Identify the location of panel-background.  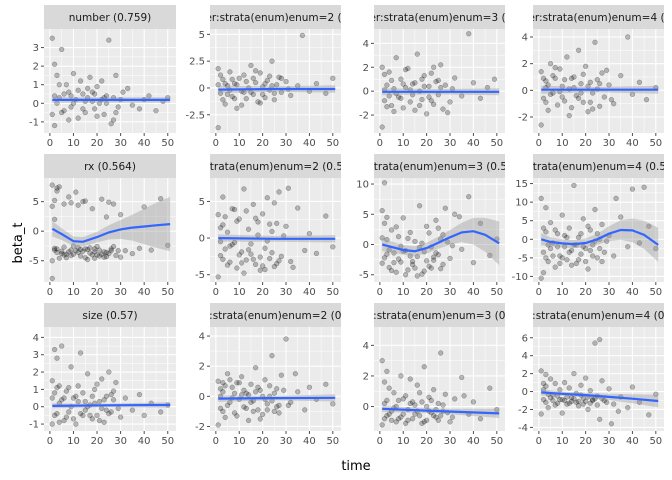
(110, 230).